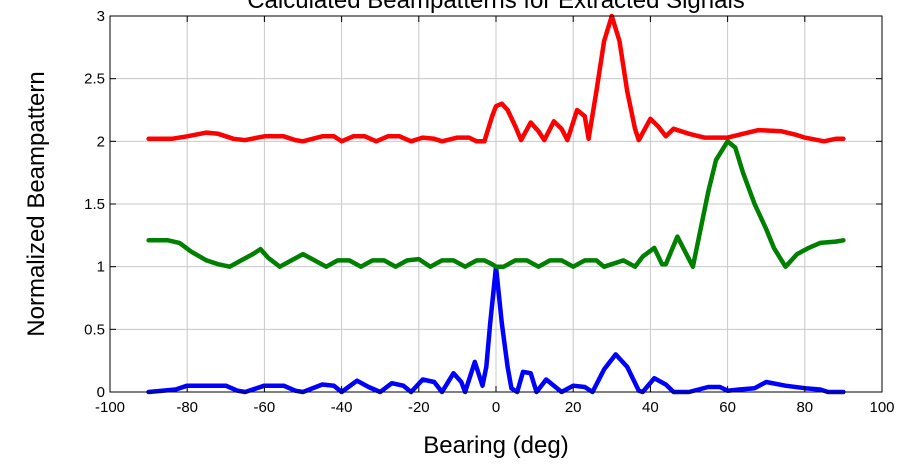  What do you see at coordinates (94, 79) in the screenshot?
I see `y-tick-label: 2.5` at bounding box center [94, 79].